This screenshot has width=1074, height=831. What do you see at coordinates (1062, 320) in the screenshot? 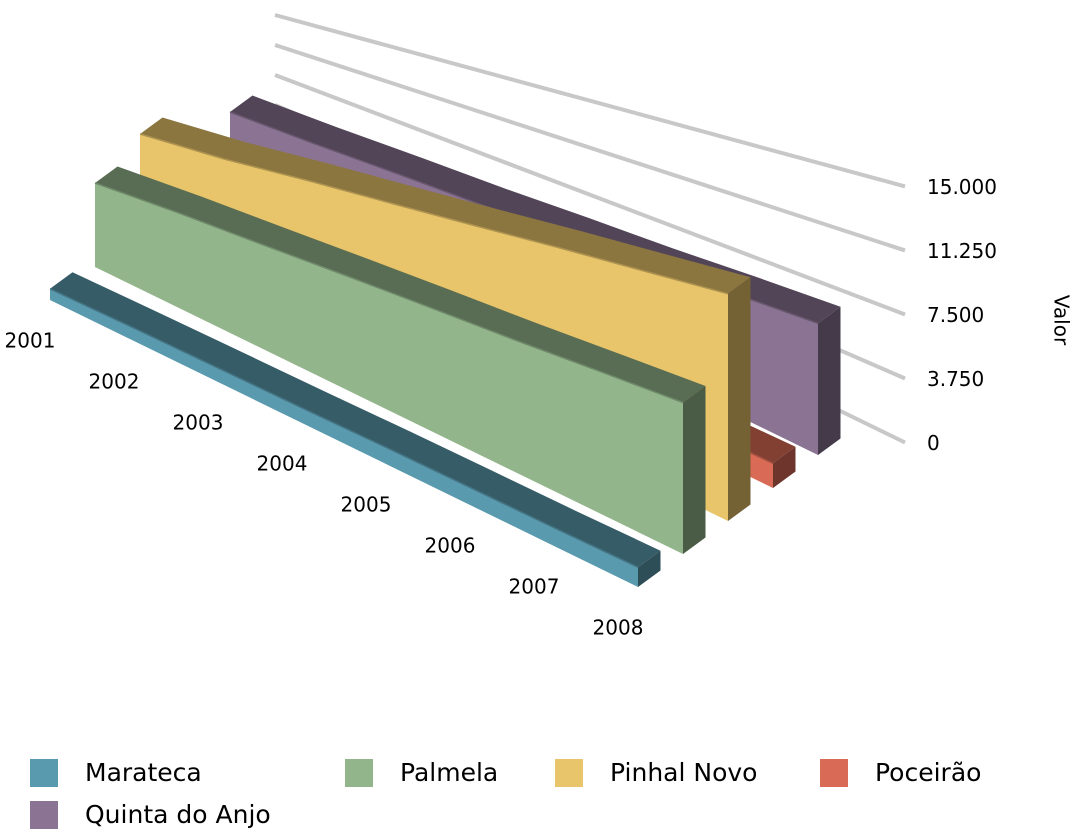
I see `y-axis-label: Valor` at bounding box center [1062, 320].